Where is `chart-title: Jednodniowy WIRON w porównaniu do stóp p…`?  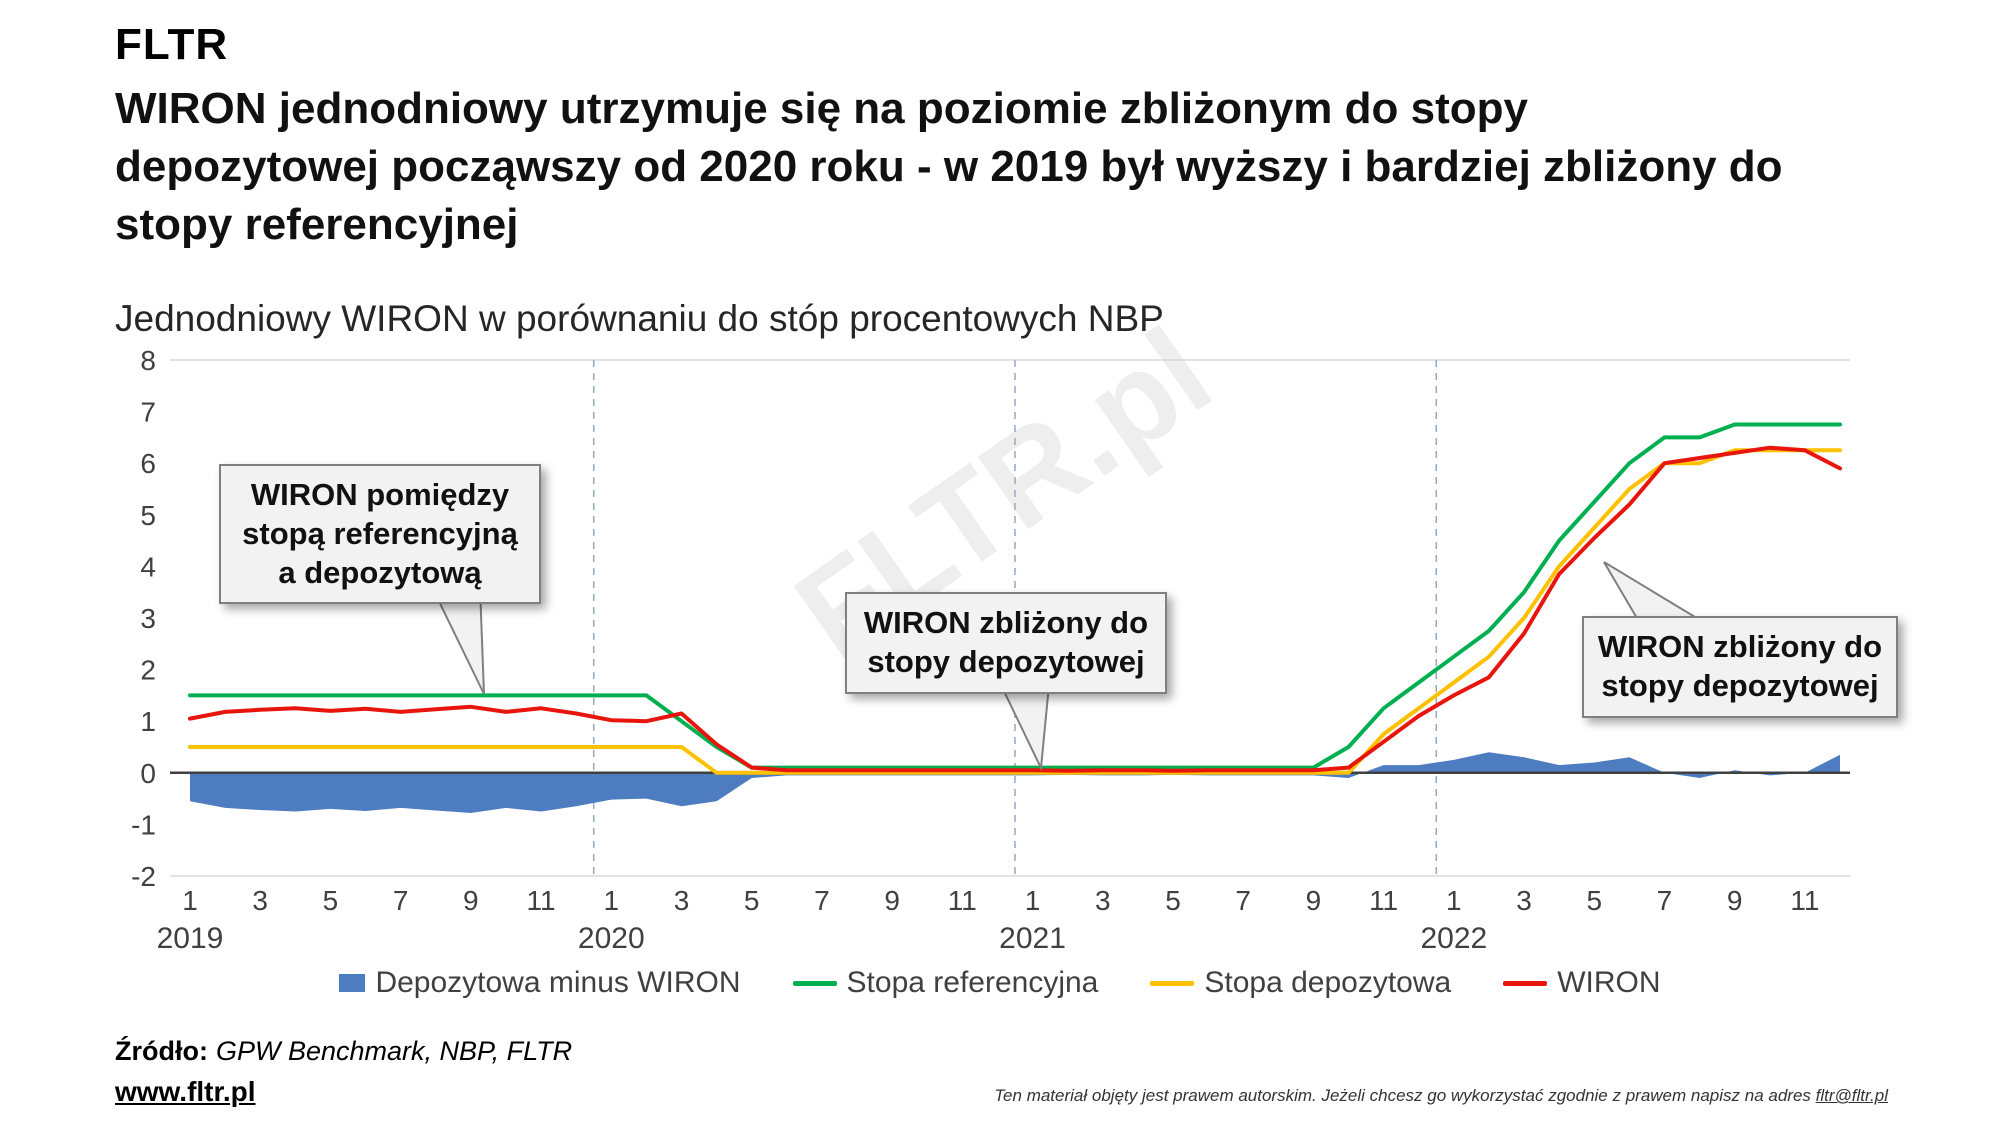 chart-title: Jednodniowy WIRON w porównaniu do stóp p… is located at coordinates (639, 318).